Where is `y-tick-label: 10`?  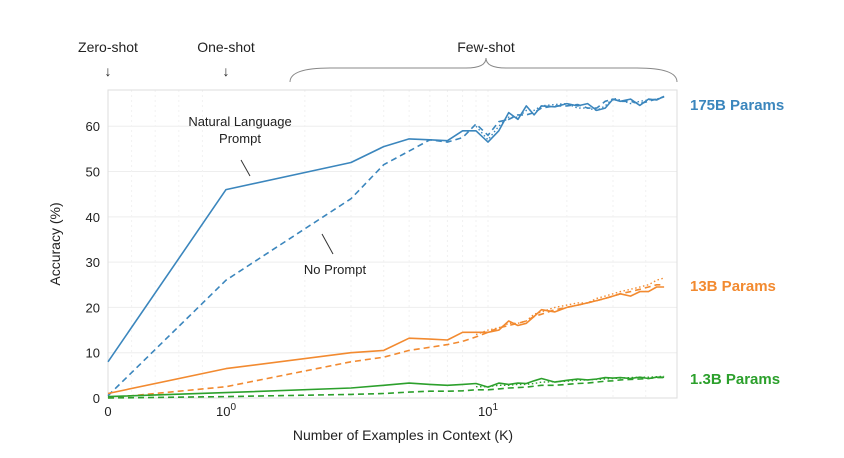
y-tick-label: 10 is located at coordinates (93, 353).